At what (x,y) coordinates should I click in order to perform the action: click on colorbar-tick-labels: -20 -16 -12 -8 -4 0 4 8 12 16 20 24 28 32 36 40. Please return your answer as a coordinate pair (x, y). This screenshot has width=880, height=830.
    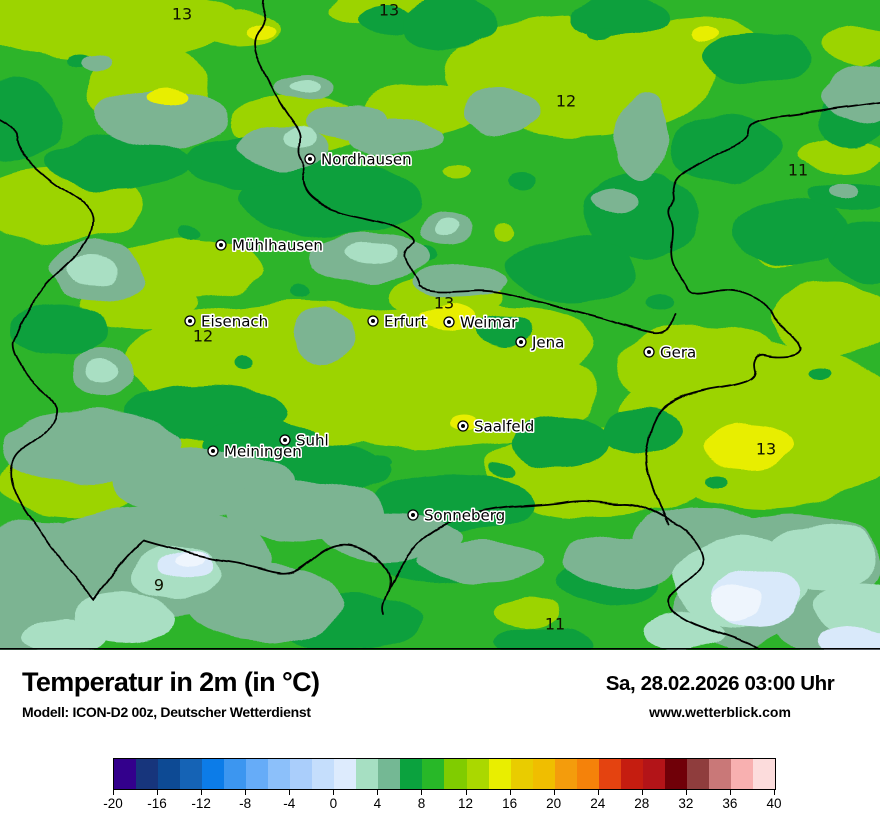
    Looking at the image, I should click on (442, 805).